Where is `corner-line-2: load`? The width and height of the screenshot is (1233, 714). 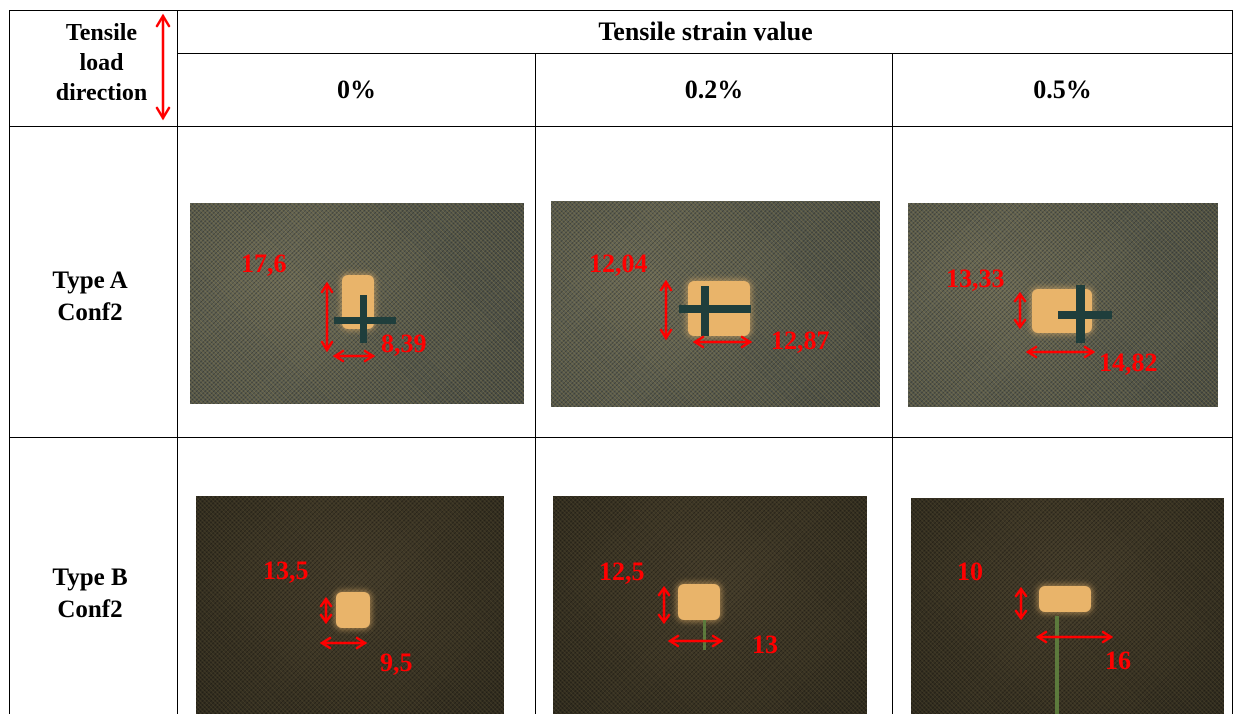 corner-line-2: load is located at coordinates (101, 63).